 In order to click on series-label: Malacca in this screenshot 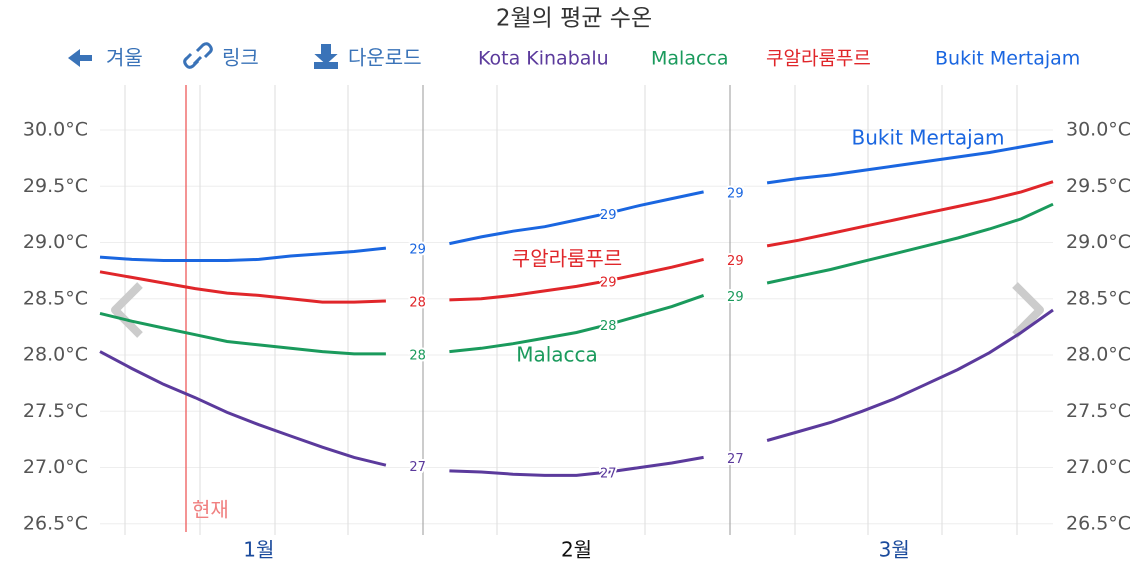, I will do `click(557, 355)`.